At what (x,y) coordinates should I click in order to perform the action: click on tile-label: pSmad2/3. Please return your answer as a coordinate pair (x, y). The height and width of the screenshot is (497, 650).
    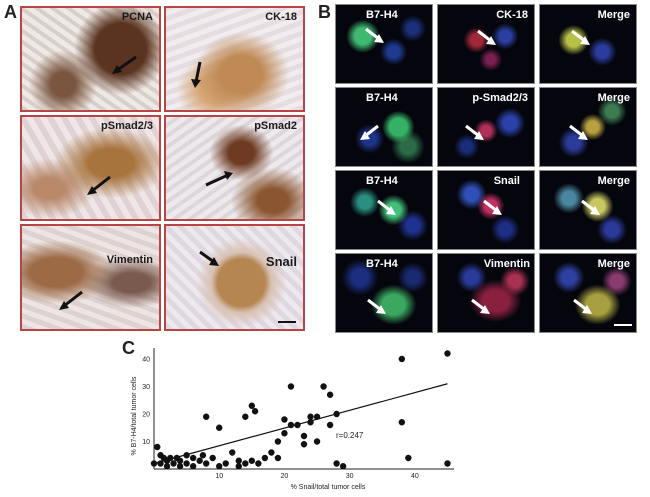
    Looking at the image, I should click on (127, 126).